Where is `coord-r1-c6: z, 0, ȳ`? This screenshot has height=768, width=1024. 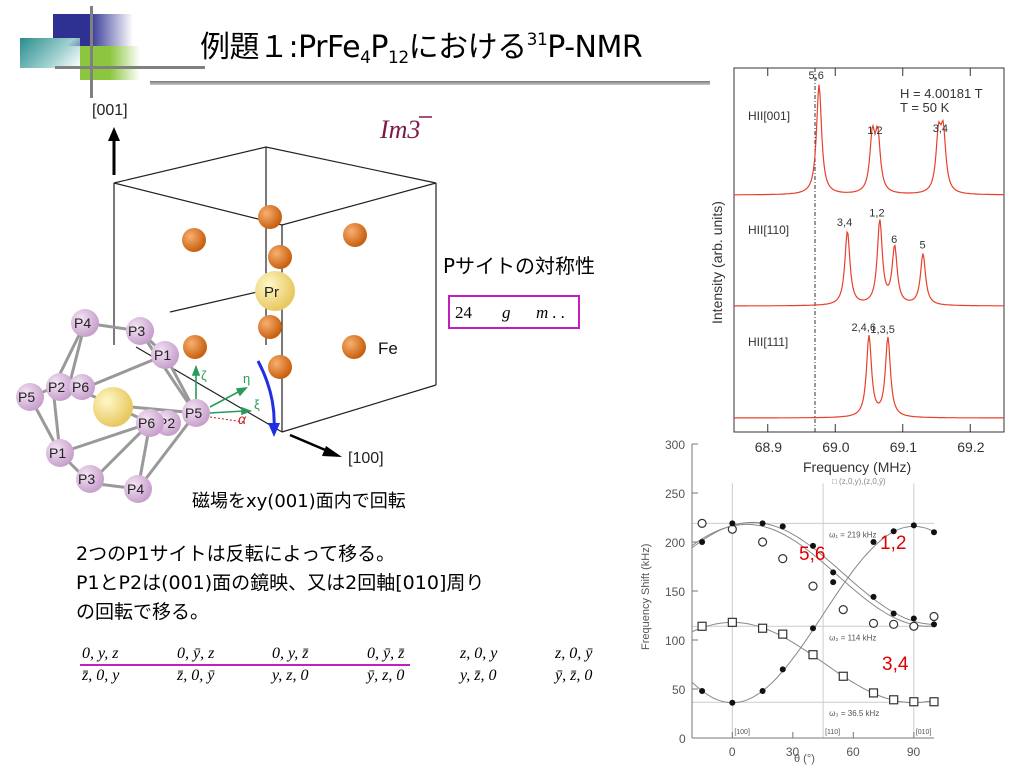
coord-r1-c6: z, 0, ȳ is located at coordinates (574, 653).